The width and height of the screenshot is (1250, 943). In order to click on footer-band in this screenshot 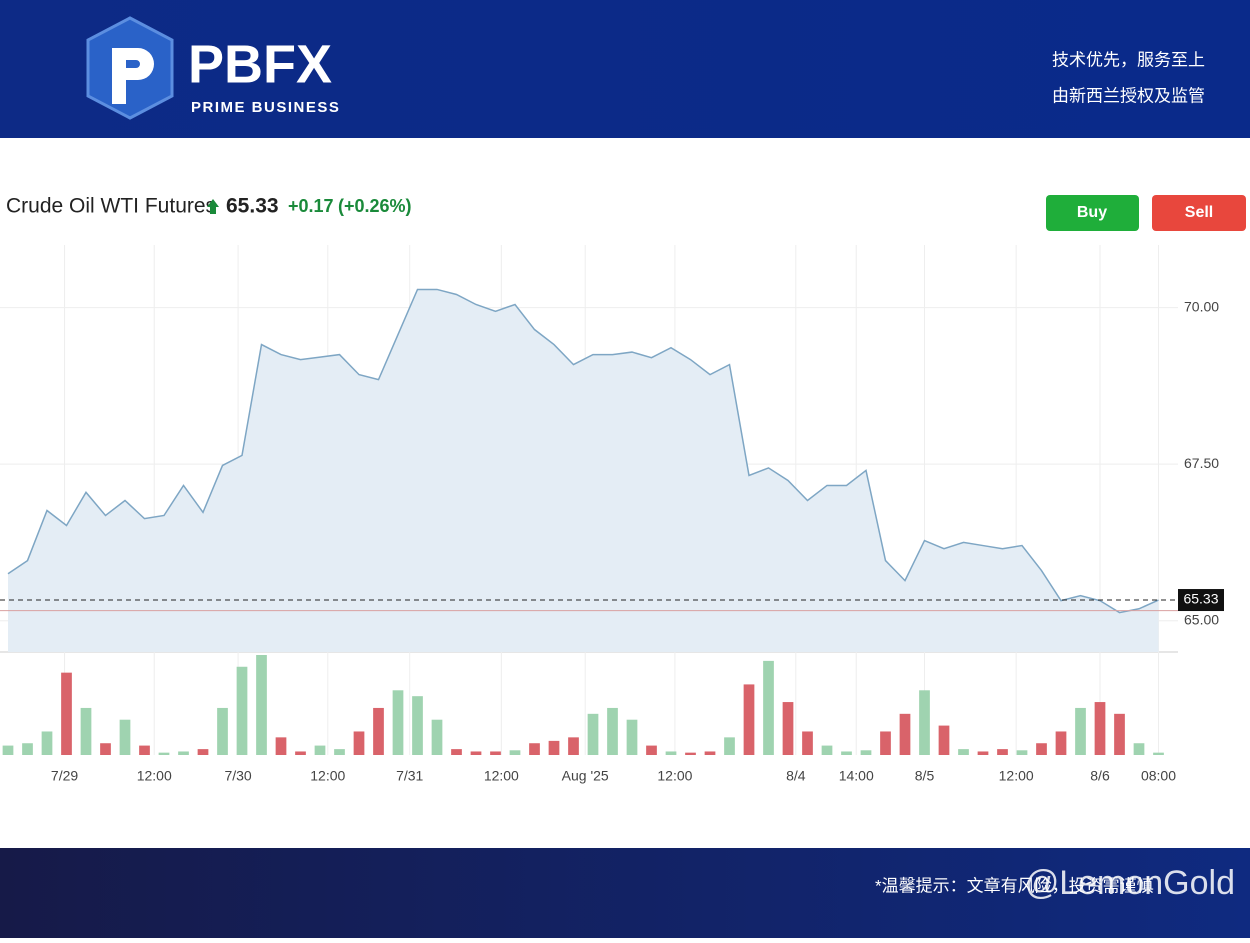, I will do `click(625, 893)`.